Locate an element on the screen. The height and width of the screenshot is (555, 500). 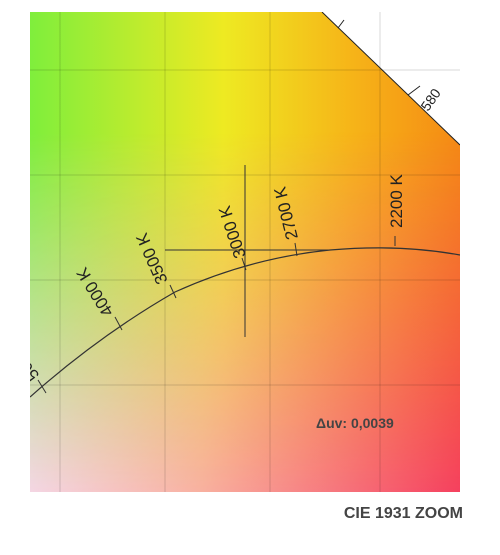
title: CIE 1931 ZOOM is located at coordinates (403, 513).